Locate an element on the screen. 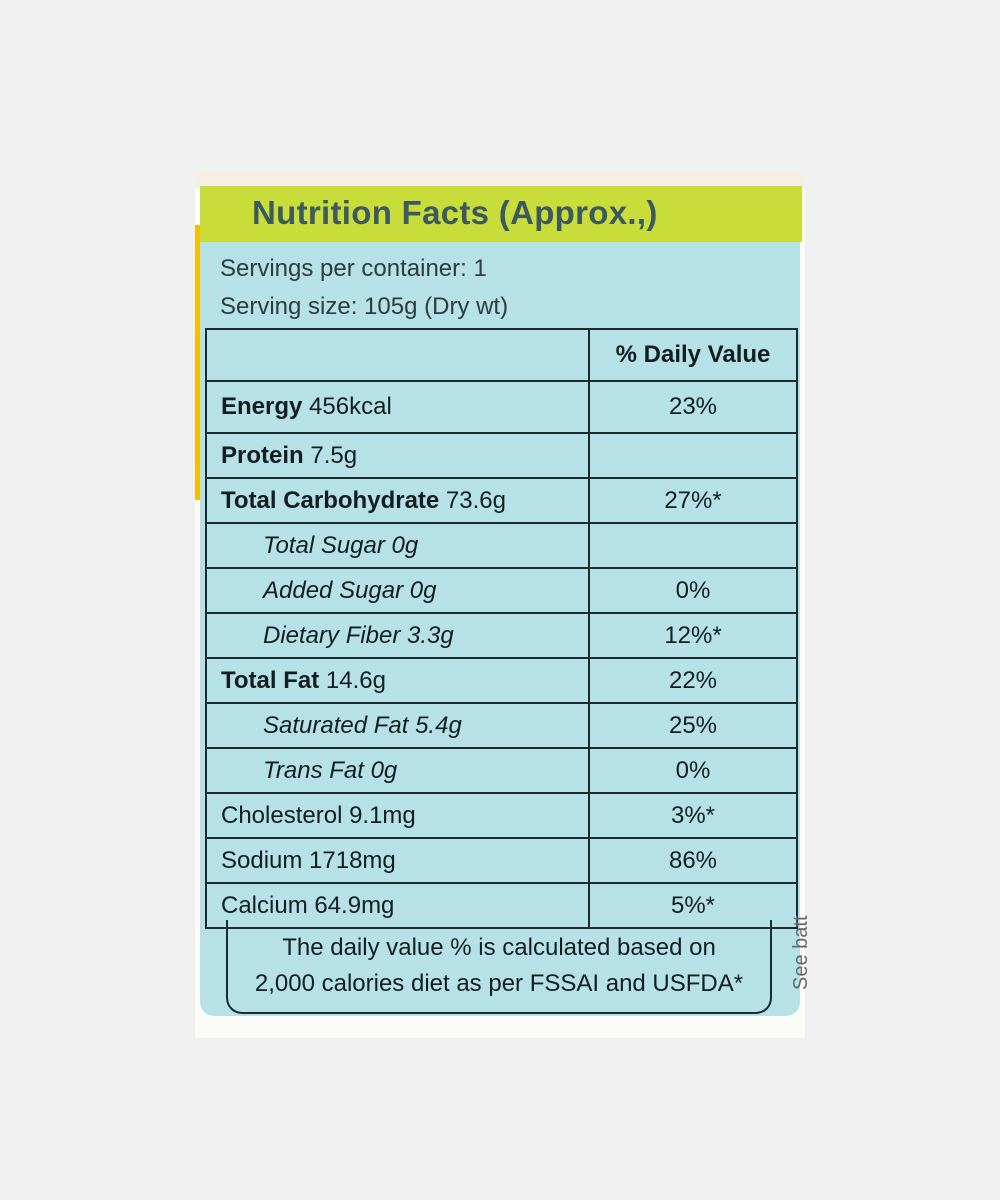 Image resolution: width=1000 pixels, height=1200 pixels. table-row: Total Carbohydrate 73.6g 27%* is located at coordinates (501, 500).